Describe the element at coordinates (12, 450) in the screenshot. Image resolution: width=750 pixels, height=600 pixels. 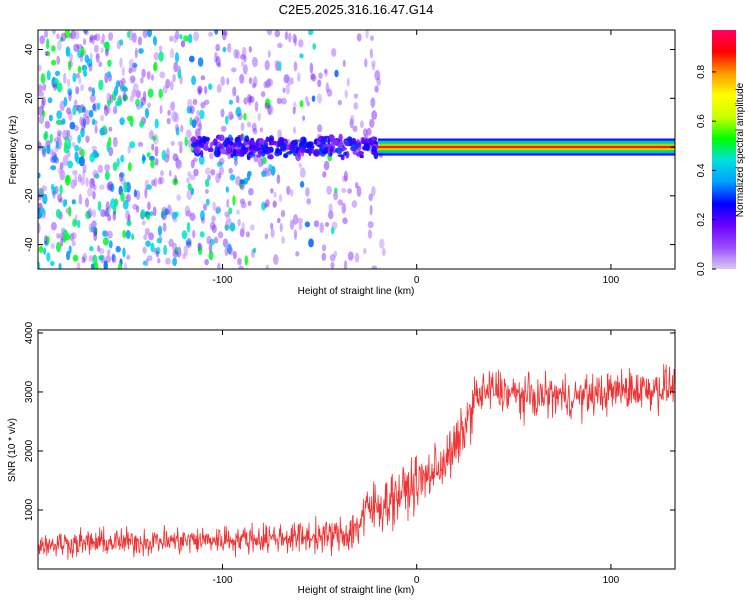
I see `snr-y-axis-label: SNR (10 * v/v)` at that location.